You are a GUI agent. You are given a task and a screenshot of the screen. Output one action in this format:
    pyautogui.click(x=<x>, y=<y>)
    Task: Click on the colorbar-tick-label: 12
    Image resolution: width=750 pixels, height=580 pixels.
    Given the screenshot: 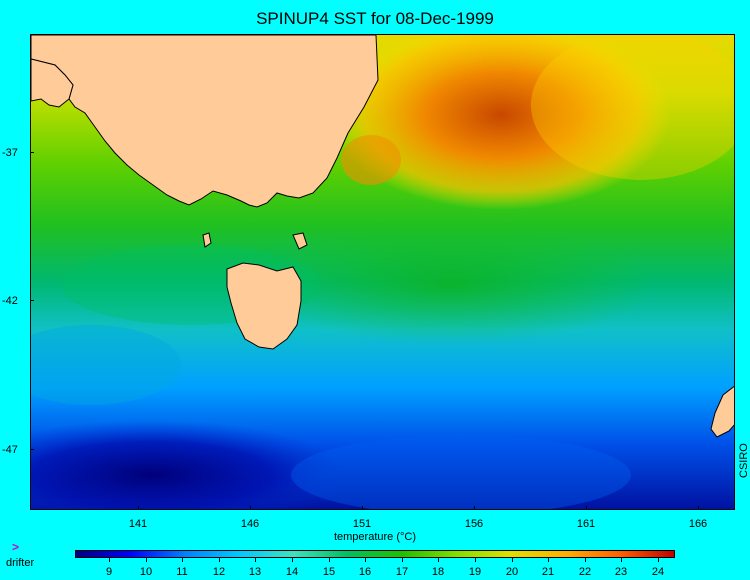 What is the action you would take?
    pyautogui.click(x=219, y=572)
    